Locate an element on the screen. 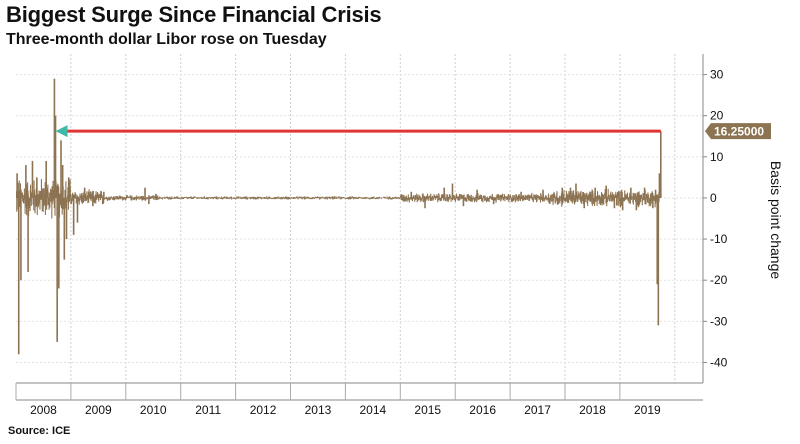 The width and height of the screenshot is (800, 444). y-axis-label: Basis point change is located at coordinates (776, 220).